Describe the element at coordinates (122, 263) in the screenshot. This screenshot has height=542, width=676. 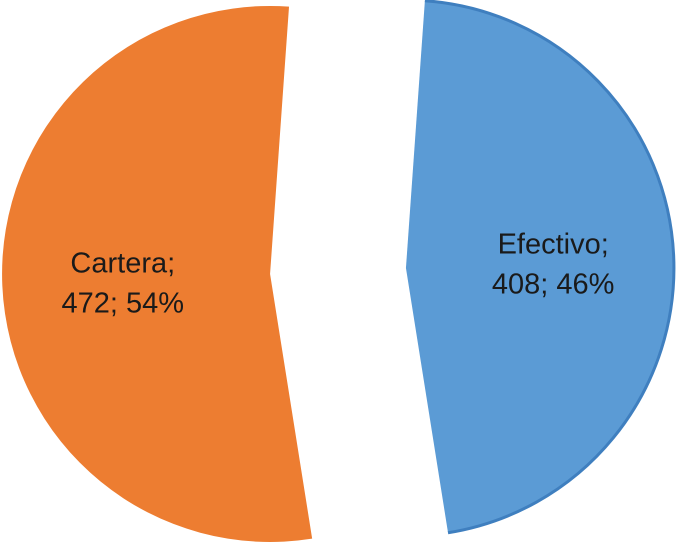
I see `data-label-line1: Cartera;` at that location.